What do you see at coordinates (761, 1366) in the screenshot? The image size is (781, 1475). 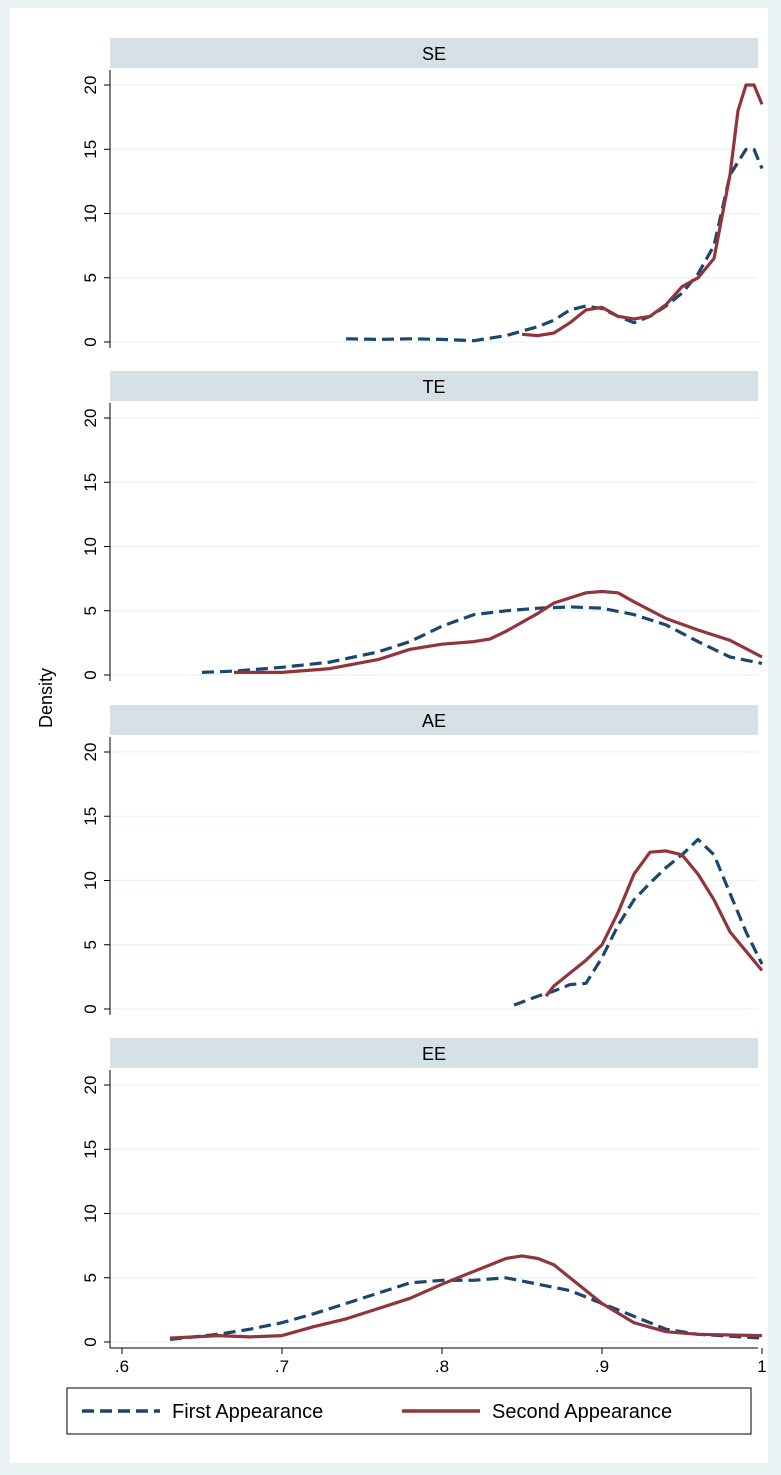 I see `x-tick-label: 1` at bounding box center [761, 1366].